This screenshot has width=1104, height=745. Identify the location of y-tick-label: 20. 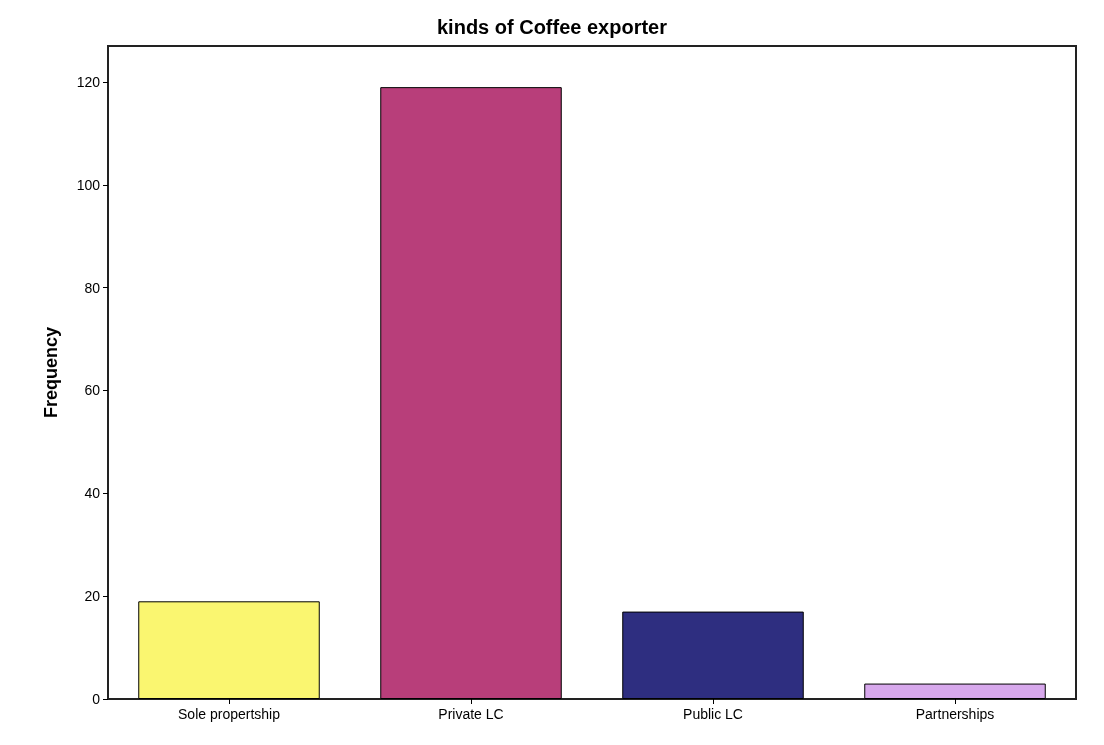
(92, 596).